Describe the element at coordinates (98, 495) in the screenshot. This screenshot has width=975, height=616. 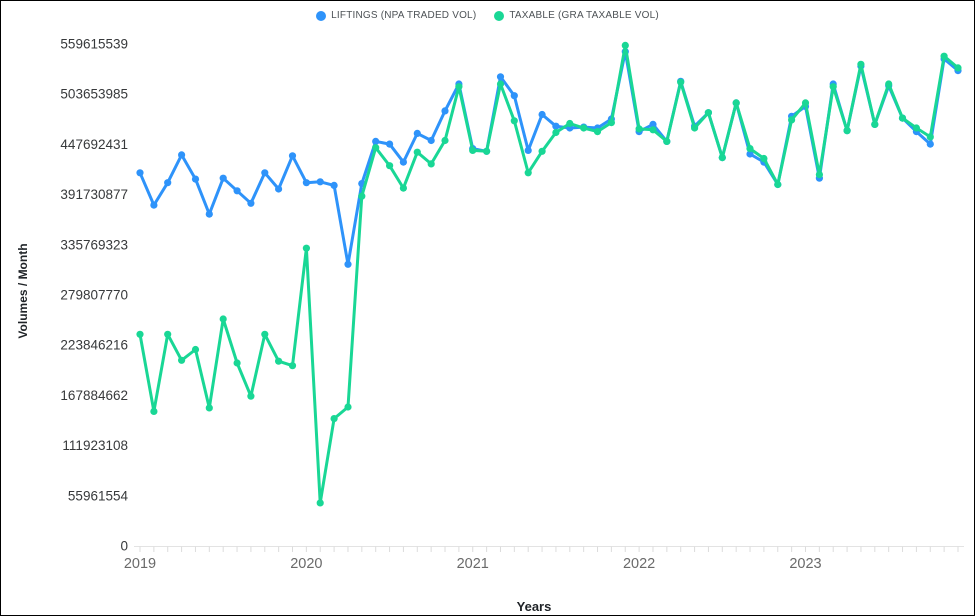
I see `y-tick-label: 55961554` at that location.